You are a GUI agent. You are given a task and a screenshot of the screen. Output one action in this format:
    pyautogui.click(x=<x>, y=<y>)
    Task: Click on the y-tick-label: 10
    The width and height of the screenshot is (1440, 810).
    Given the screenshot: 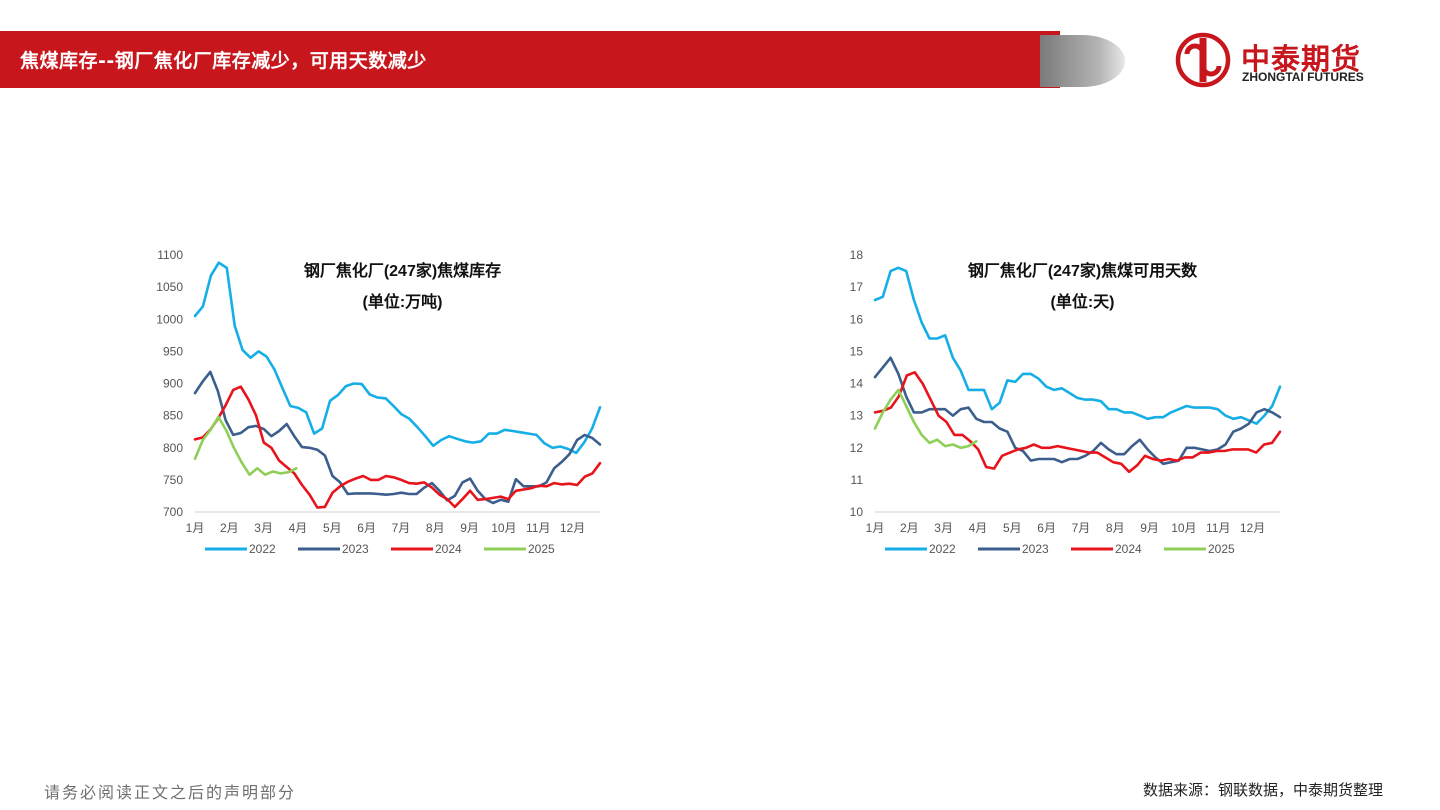 What is the action you would take?
    pyautogui.click(x=857, y=512)
    